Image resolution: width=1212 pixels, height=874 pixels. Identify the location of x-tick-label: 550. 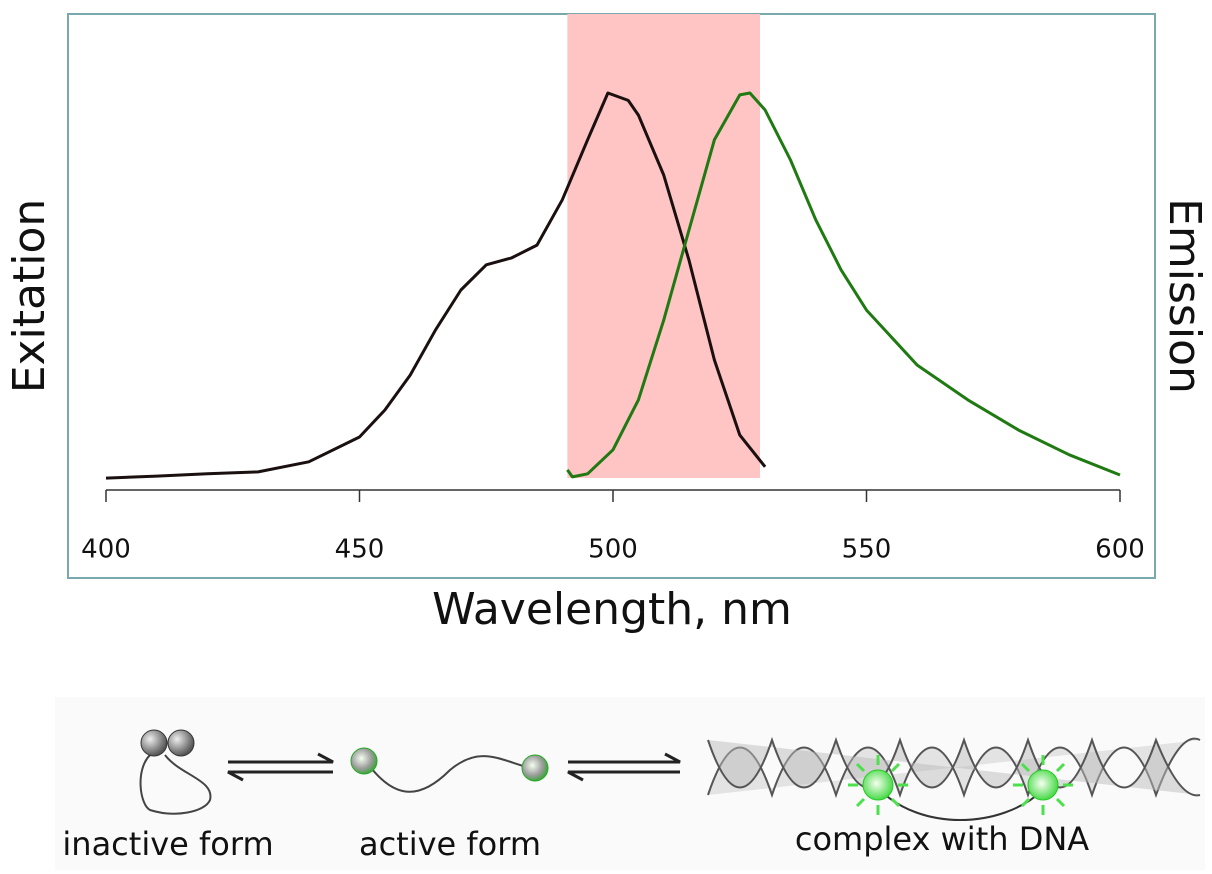
(867, 550).